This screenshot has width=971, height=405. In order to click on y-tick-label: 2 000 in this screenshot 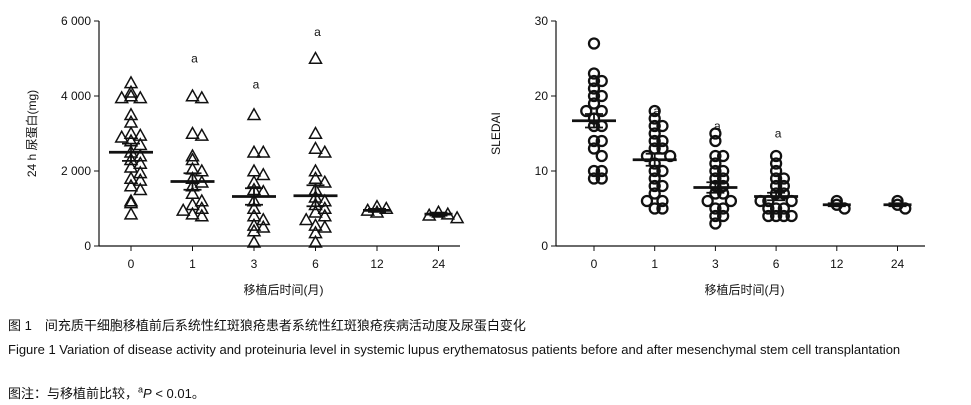, I will do `click(76, 171)`.